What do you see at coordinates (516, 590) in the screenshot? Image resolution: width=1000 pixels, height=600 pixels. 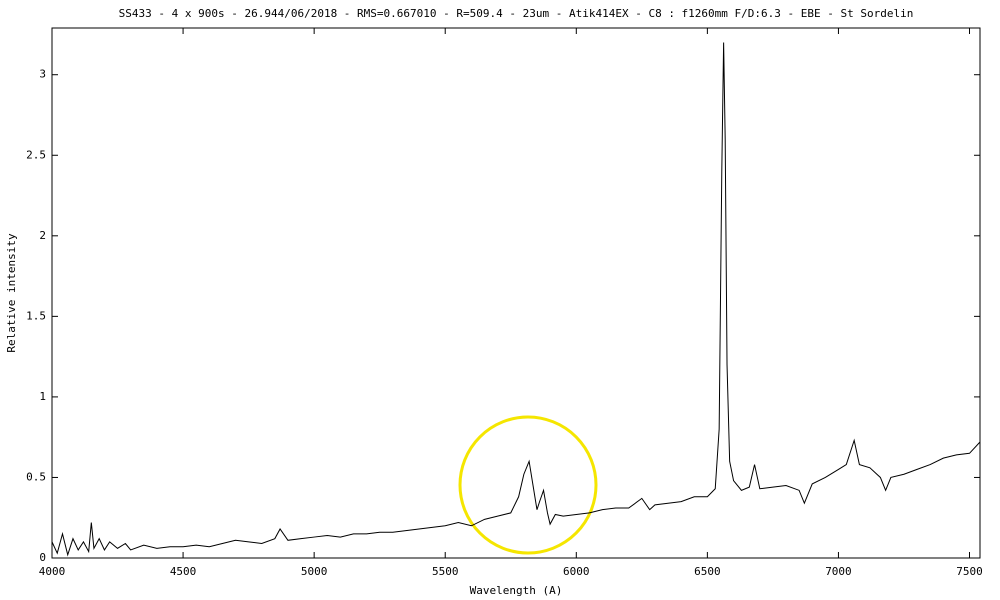 I see `x-axis-label: Wavelength (A)` at bounding box center [516, 590].